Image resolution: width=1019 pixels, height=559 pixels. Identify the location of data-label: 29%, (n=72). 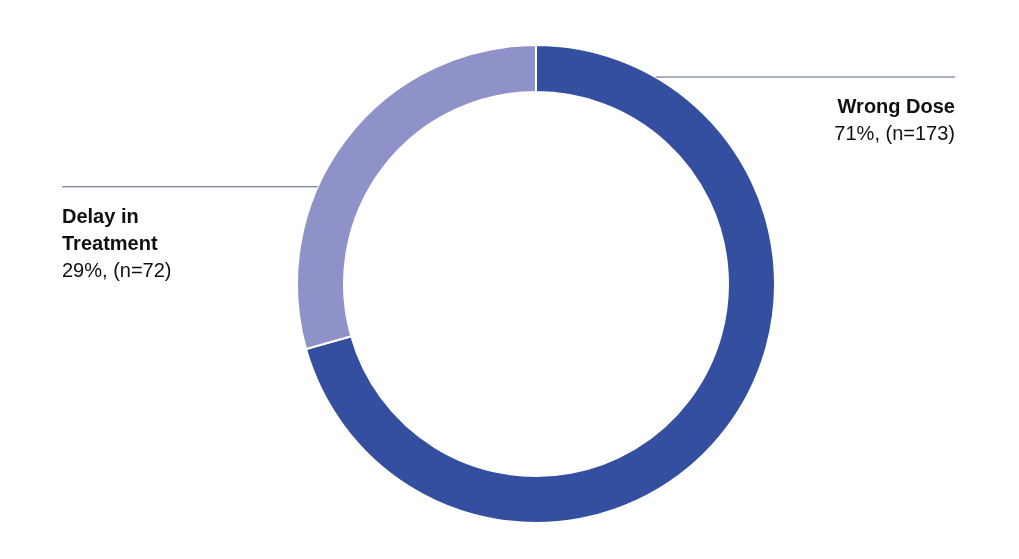
(117, 269).